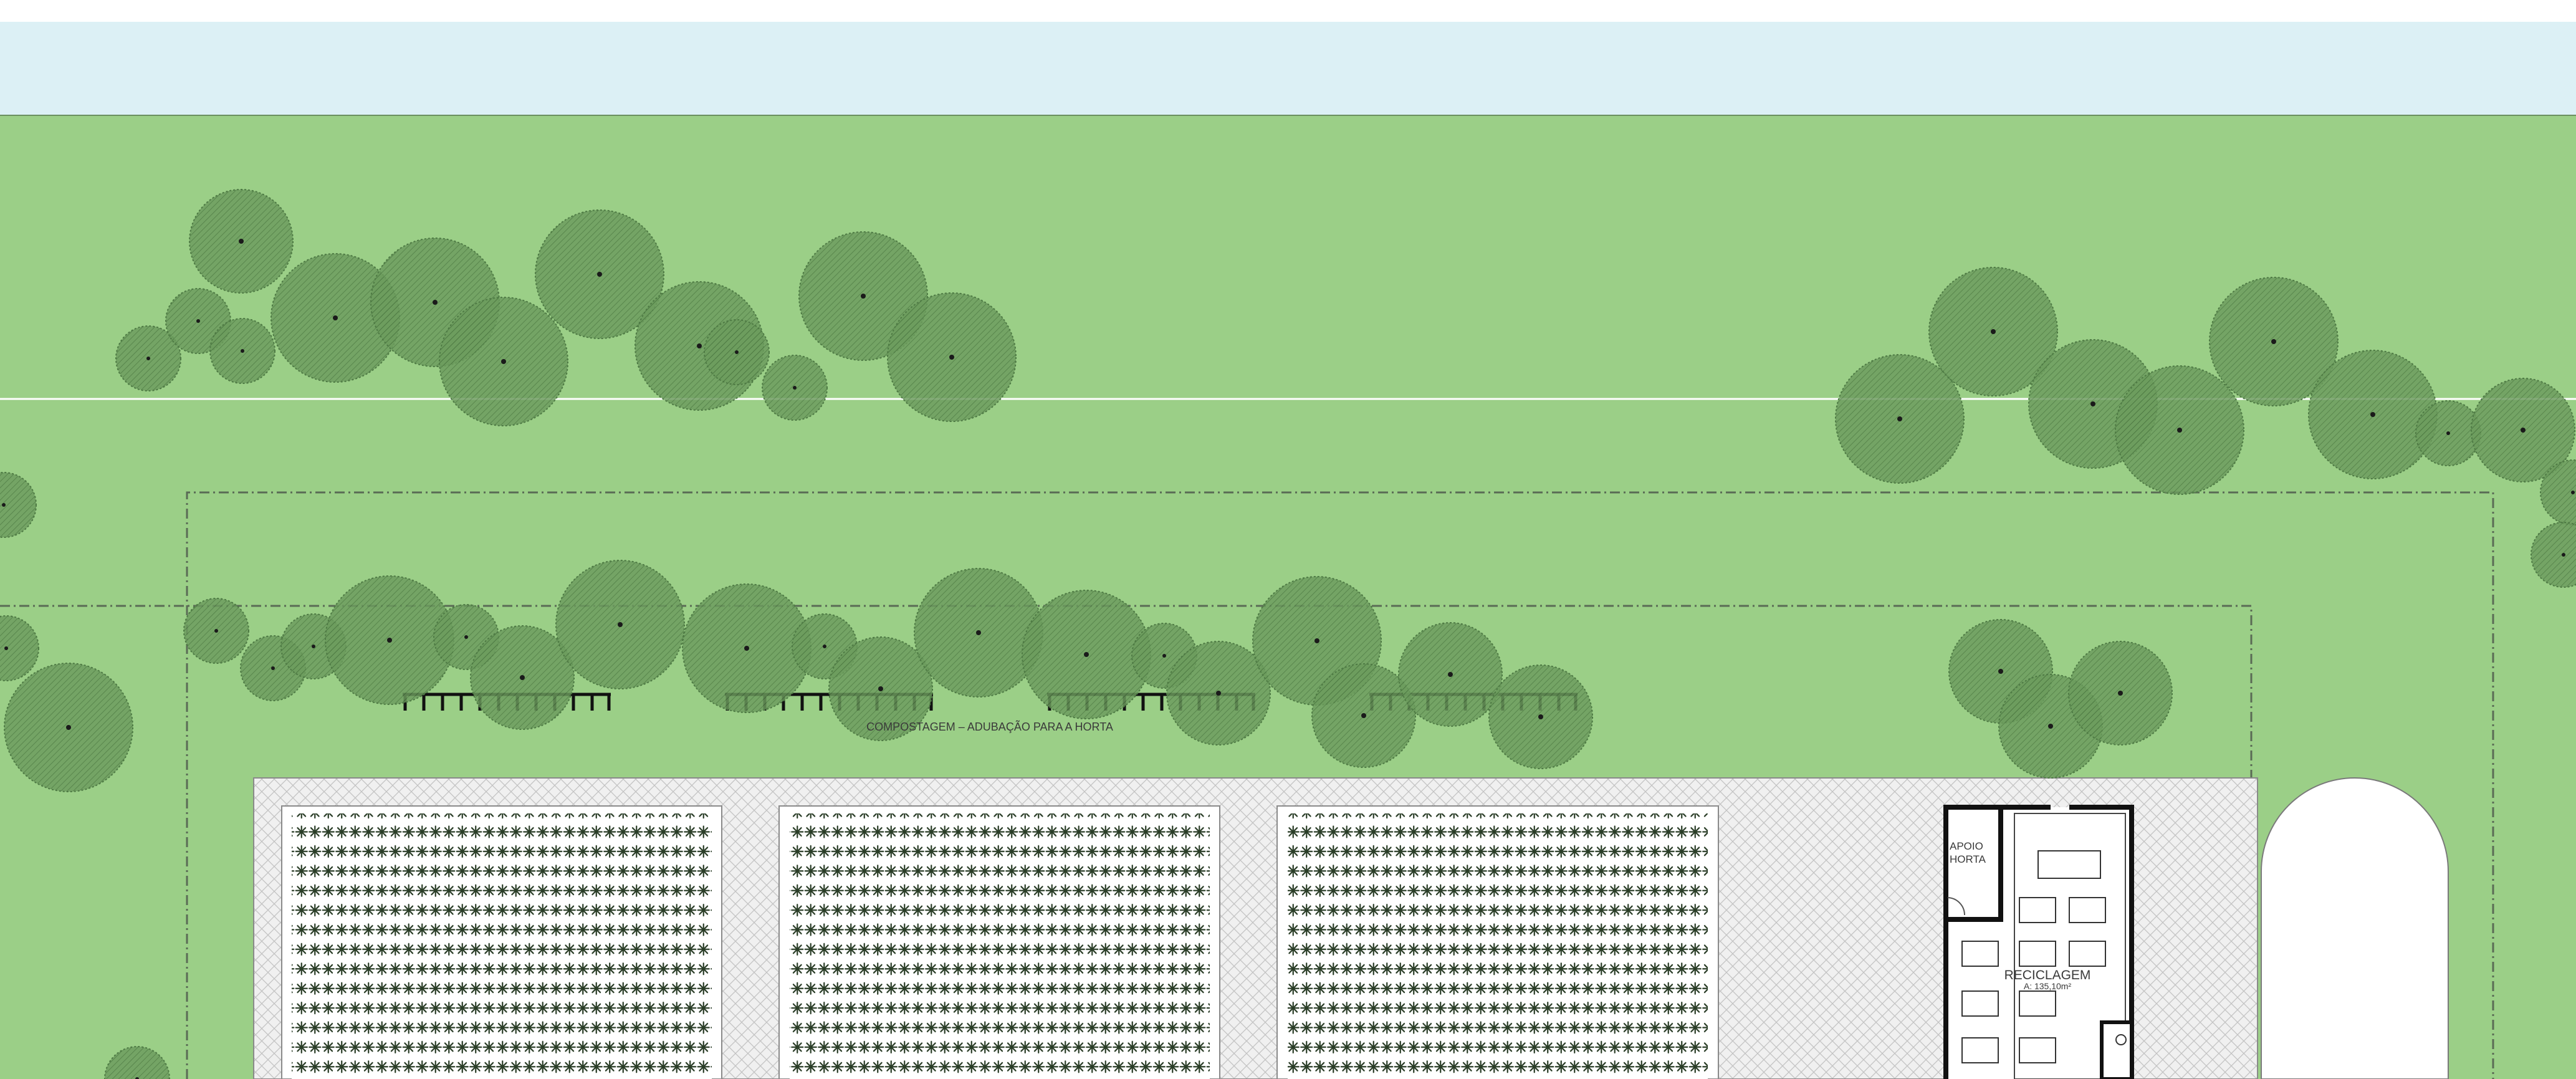  What do you see at coordinates (989, 726) in the screenshot?
I see `compost-label: COMPOSTAGEM – ADUBAÇÃO PARA A HORTA` at bounding box center [989, 726].